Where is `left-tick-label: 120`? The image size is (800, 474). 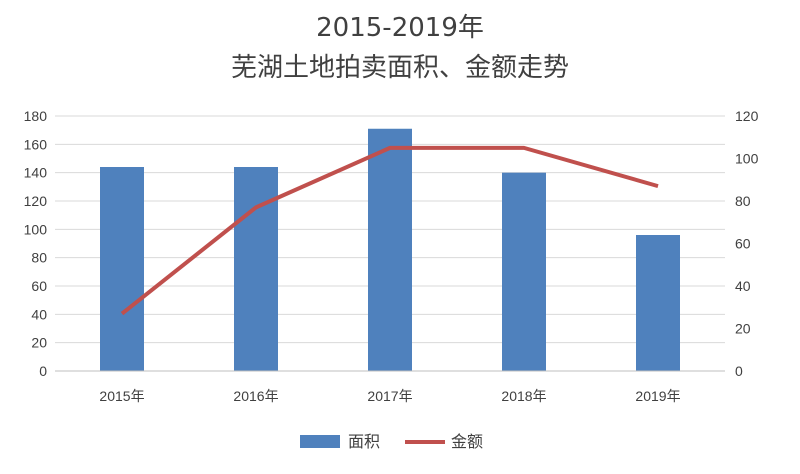
left-tick-label: 120 is located at coordinates (36, 201).